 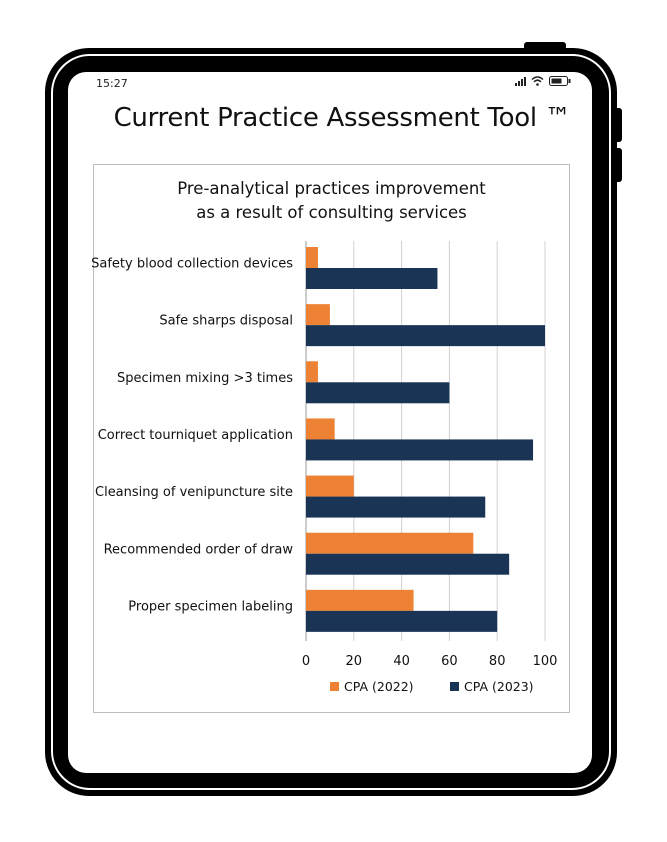 I want to click on battery-icon, so click(x=560, y=81).